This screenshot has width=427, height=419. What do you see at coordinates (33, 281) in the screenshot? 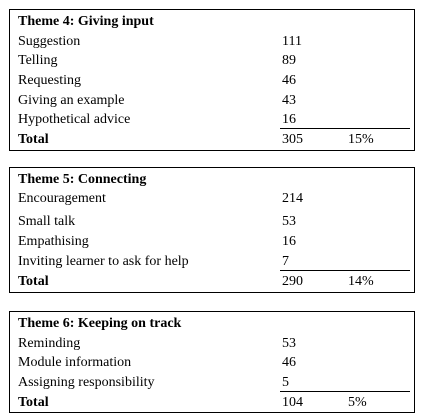
I see `theme-5-total-label: Total` at bounding box center [33, 281].